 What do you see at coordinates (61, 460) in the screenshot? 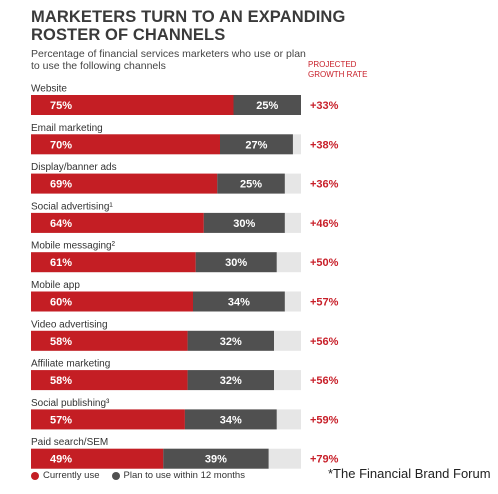
I see `data-label-current: 49%` at bounding box center [61, 460].